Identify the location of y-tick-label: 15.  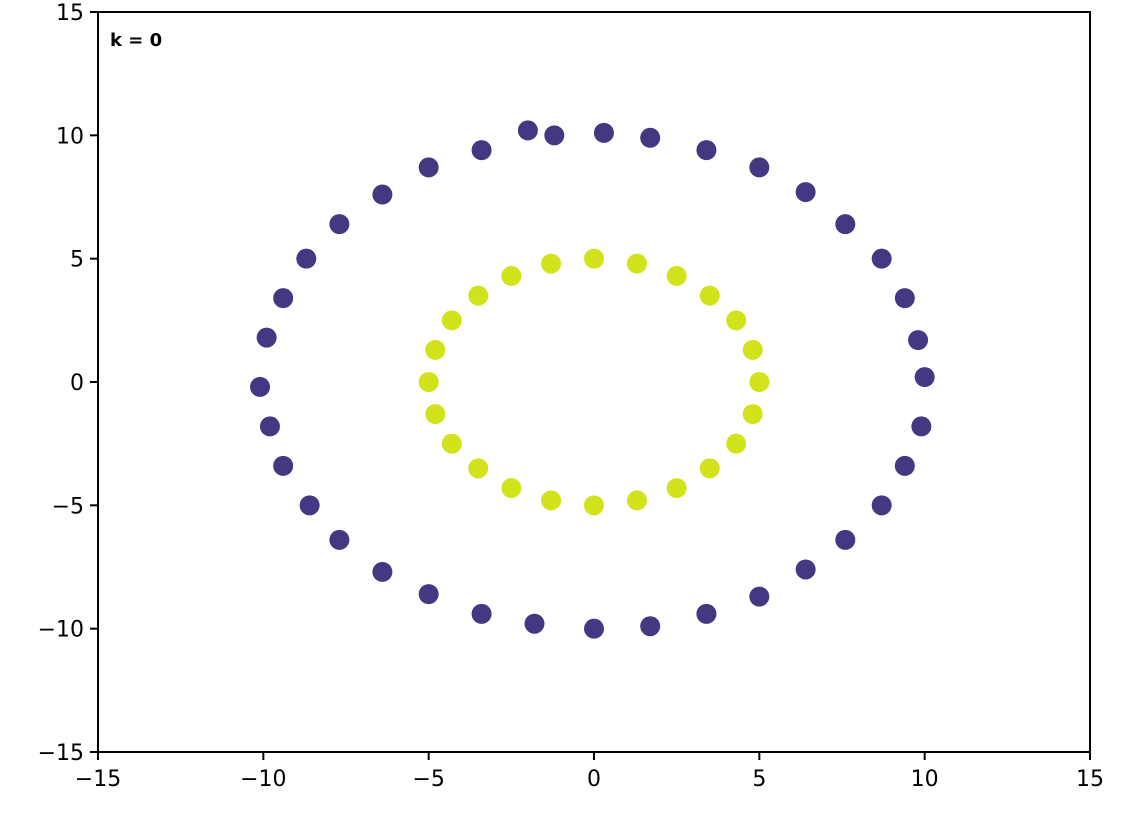
(70, 13).